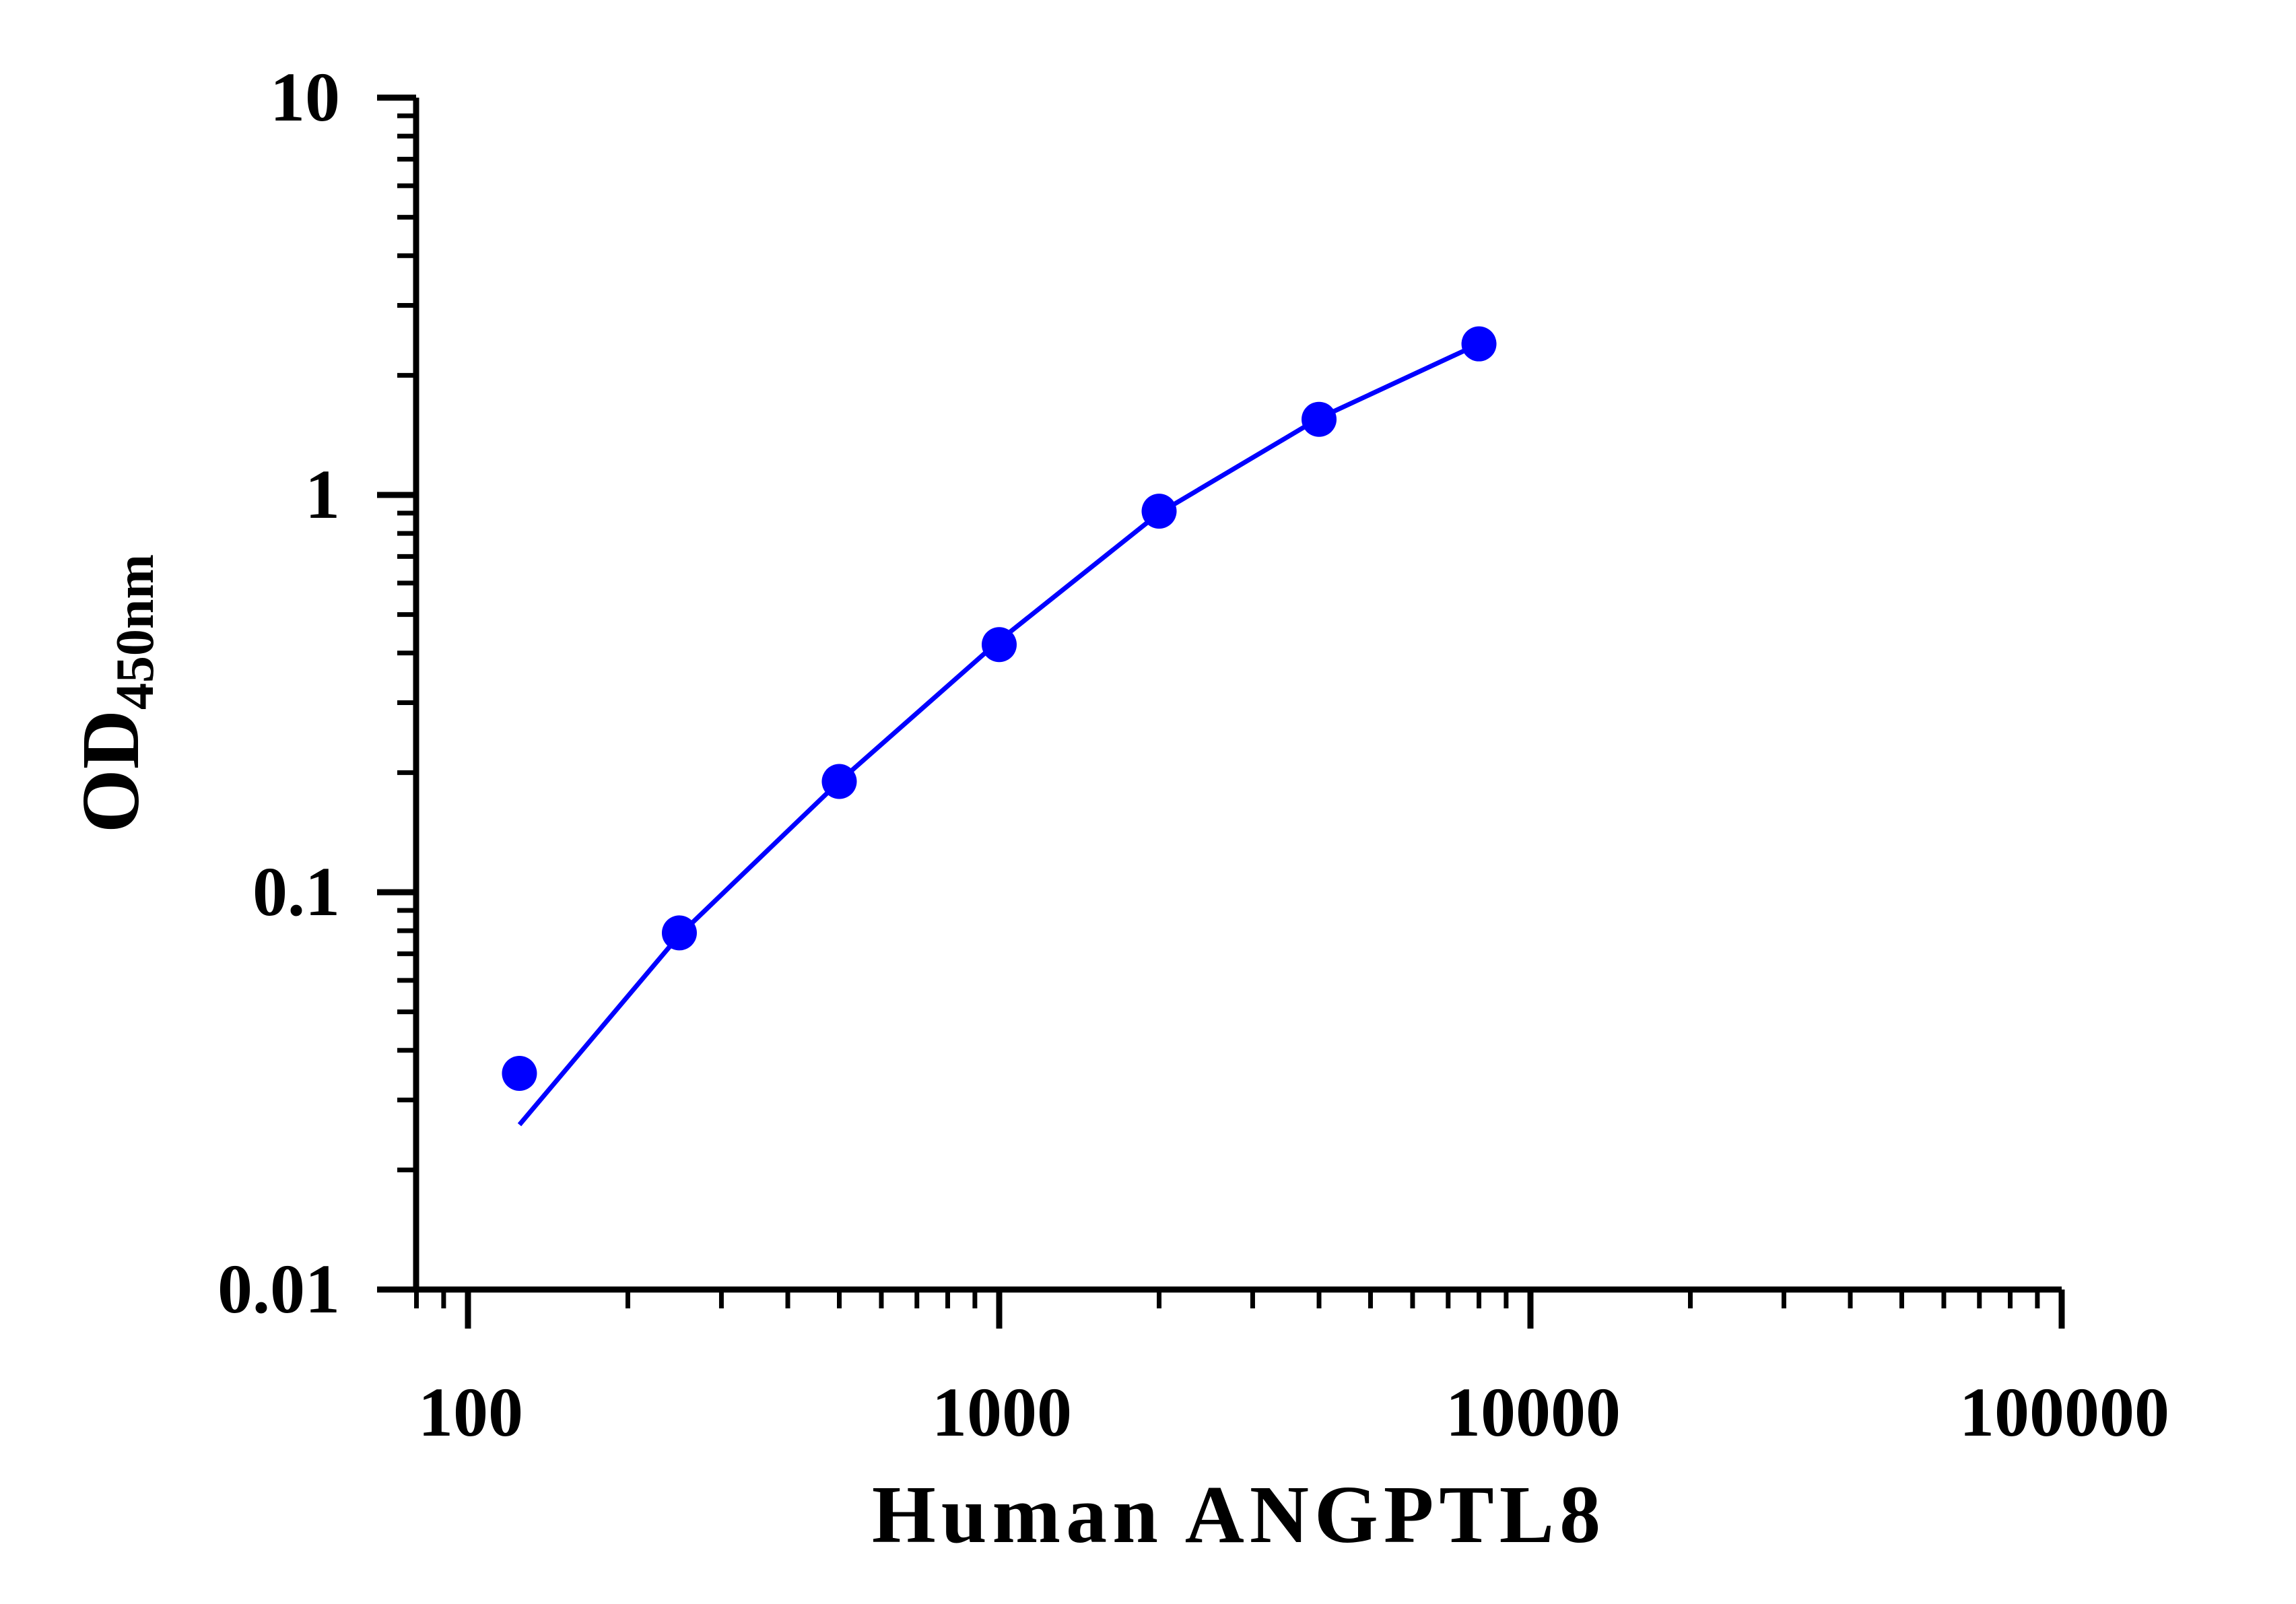 The height and width of the screenshot is (1604, 2296). Describe the element at coordinates (1291, 1370) in the screenshot. I see `x-axis-ticks: 100 1000 10000 100000` at that location.